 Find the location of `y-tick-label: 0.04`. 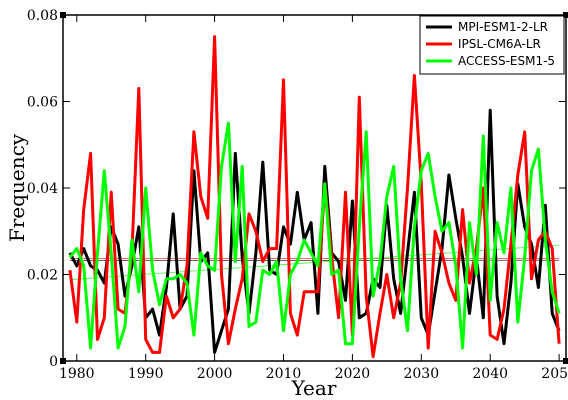

y-tick-label: 0.04 is located at coordinates (42, 189).